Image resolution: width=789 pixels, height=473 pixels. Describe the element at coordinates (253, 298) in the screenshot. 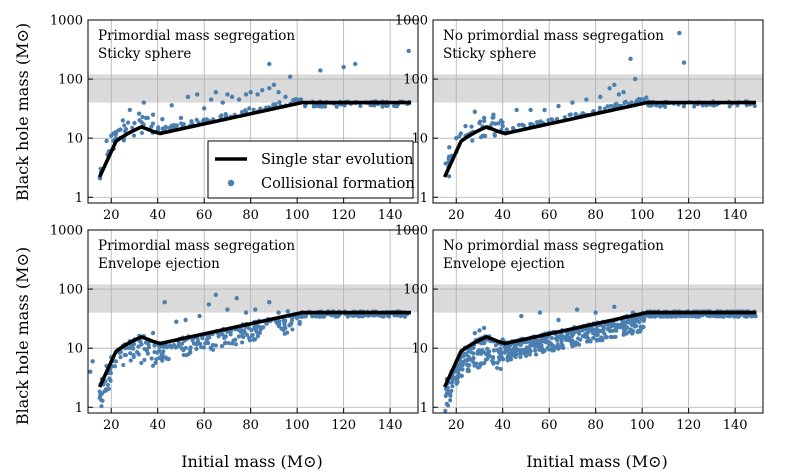

I see `mass-gap-band` at that location.